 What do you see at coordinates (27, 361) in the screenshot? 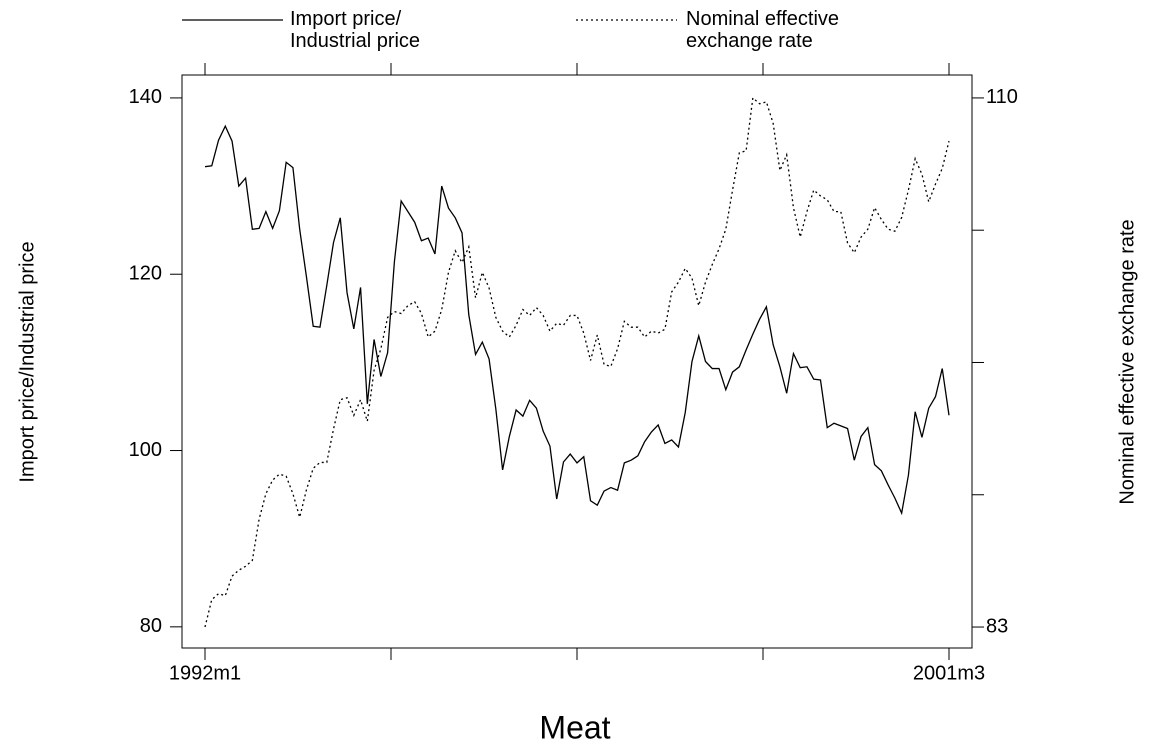
I see `y-axis-label: Import price/Industrial price` at bounding box center [27, 361].